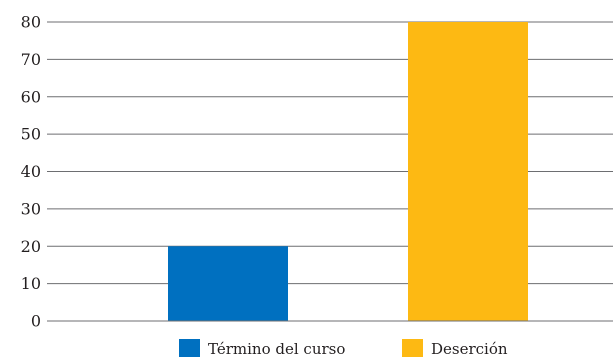 This screenshot has height=357, width=613. What do you see at coordinates (189, 348) in the screenshot?
I see `legend-swatch-termino-del-curso` at bounding box center [189, 348].